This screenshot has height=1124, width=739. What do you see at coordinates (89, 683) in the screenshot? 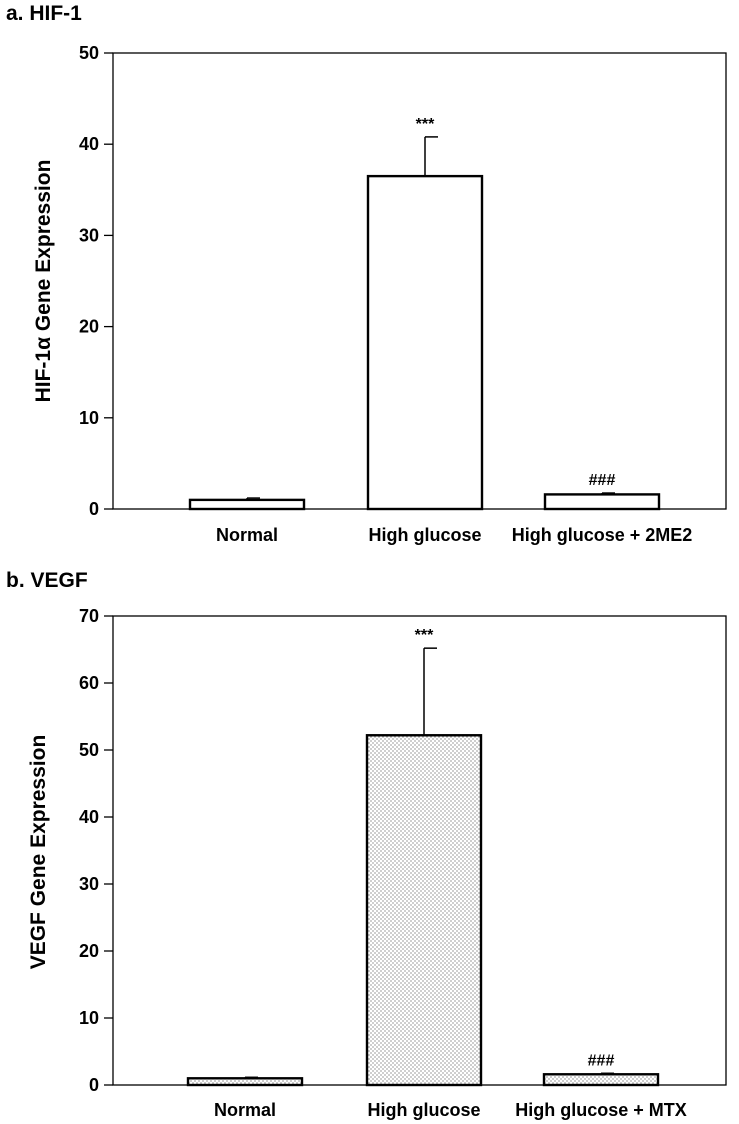
I see `y-tick-label: 60` at bounding box center [89, 683].